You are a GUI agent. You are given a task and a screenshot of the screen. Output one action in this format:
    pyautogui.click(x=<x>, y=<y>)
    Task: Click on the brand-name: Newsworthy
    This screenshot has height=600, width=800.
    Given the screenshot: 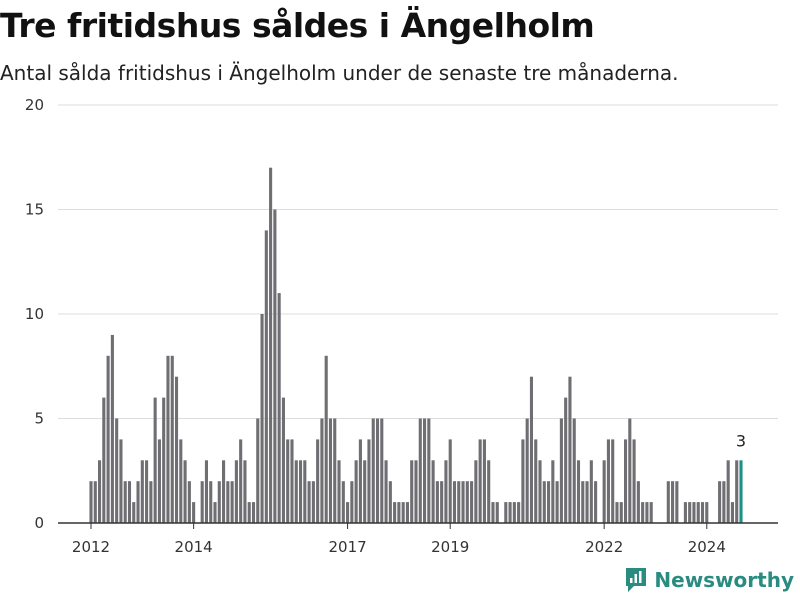 What is the action you would take?
    pyautogui.click(x=724, y=580)
    